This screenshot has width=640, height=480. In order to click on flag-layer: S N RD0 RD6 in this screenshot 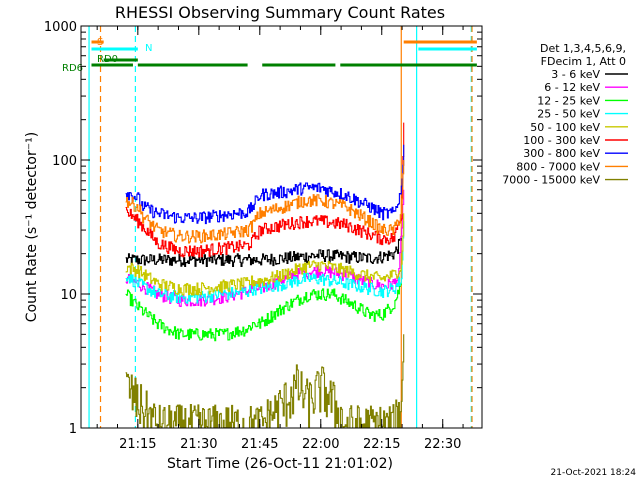, I will do `click(269, 55)`.